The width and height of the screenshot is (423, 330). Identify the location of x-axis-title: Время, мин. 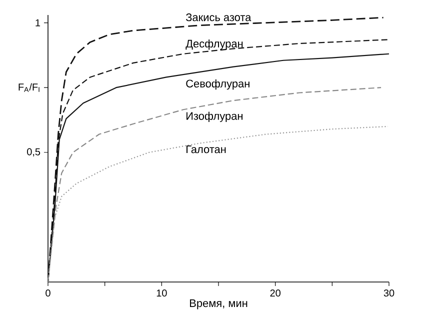
(219, 304).